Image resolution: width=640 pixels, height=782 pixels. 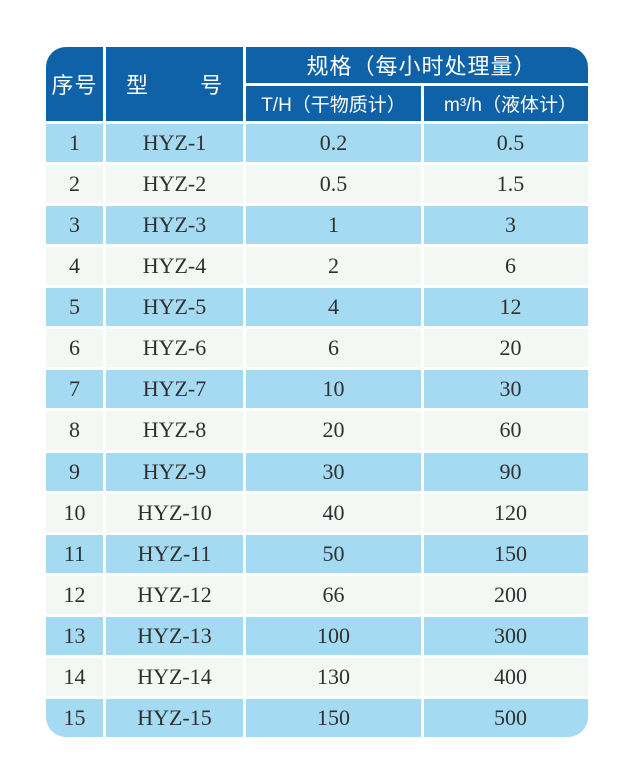 What do you see at coordinates (74, 348) in the screenshot?
I see `cell-index: 6` at bounding box center [74, 348].